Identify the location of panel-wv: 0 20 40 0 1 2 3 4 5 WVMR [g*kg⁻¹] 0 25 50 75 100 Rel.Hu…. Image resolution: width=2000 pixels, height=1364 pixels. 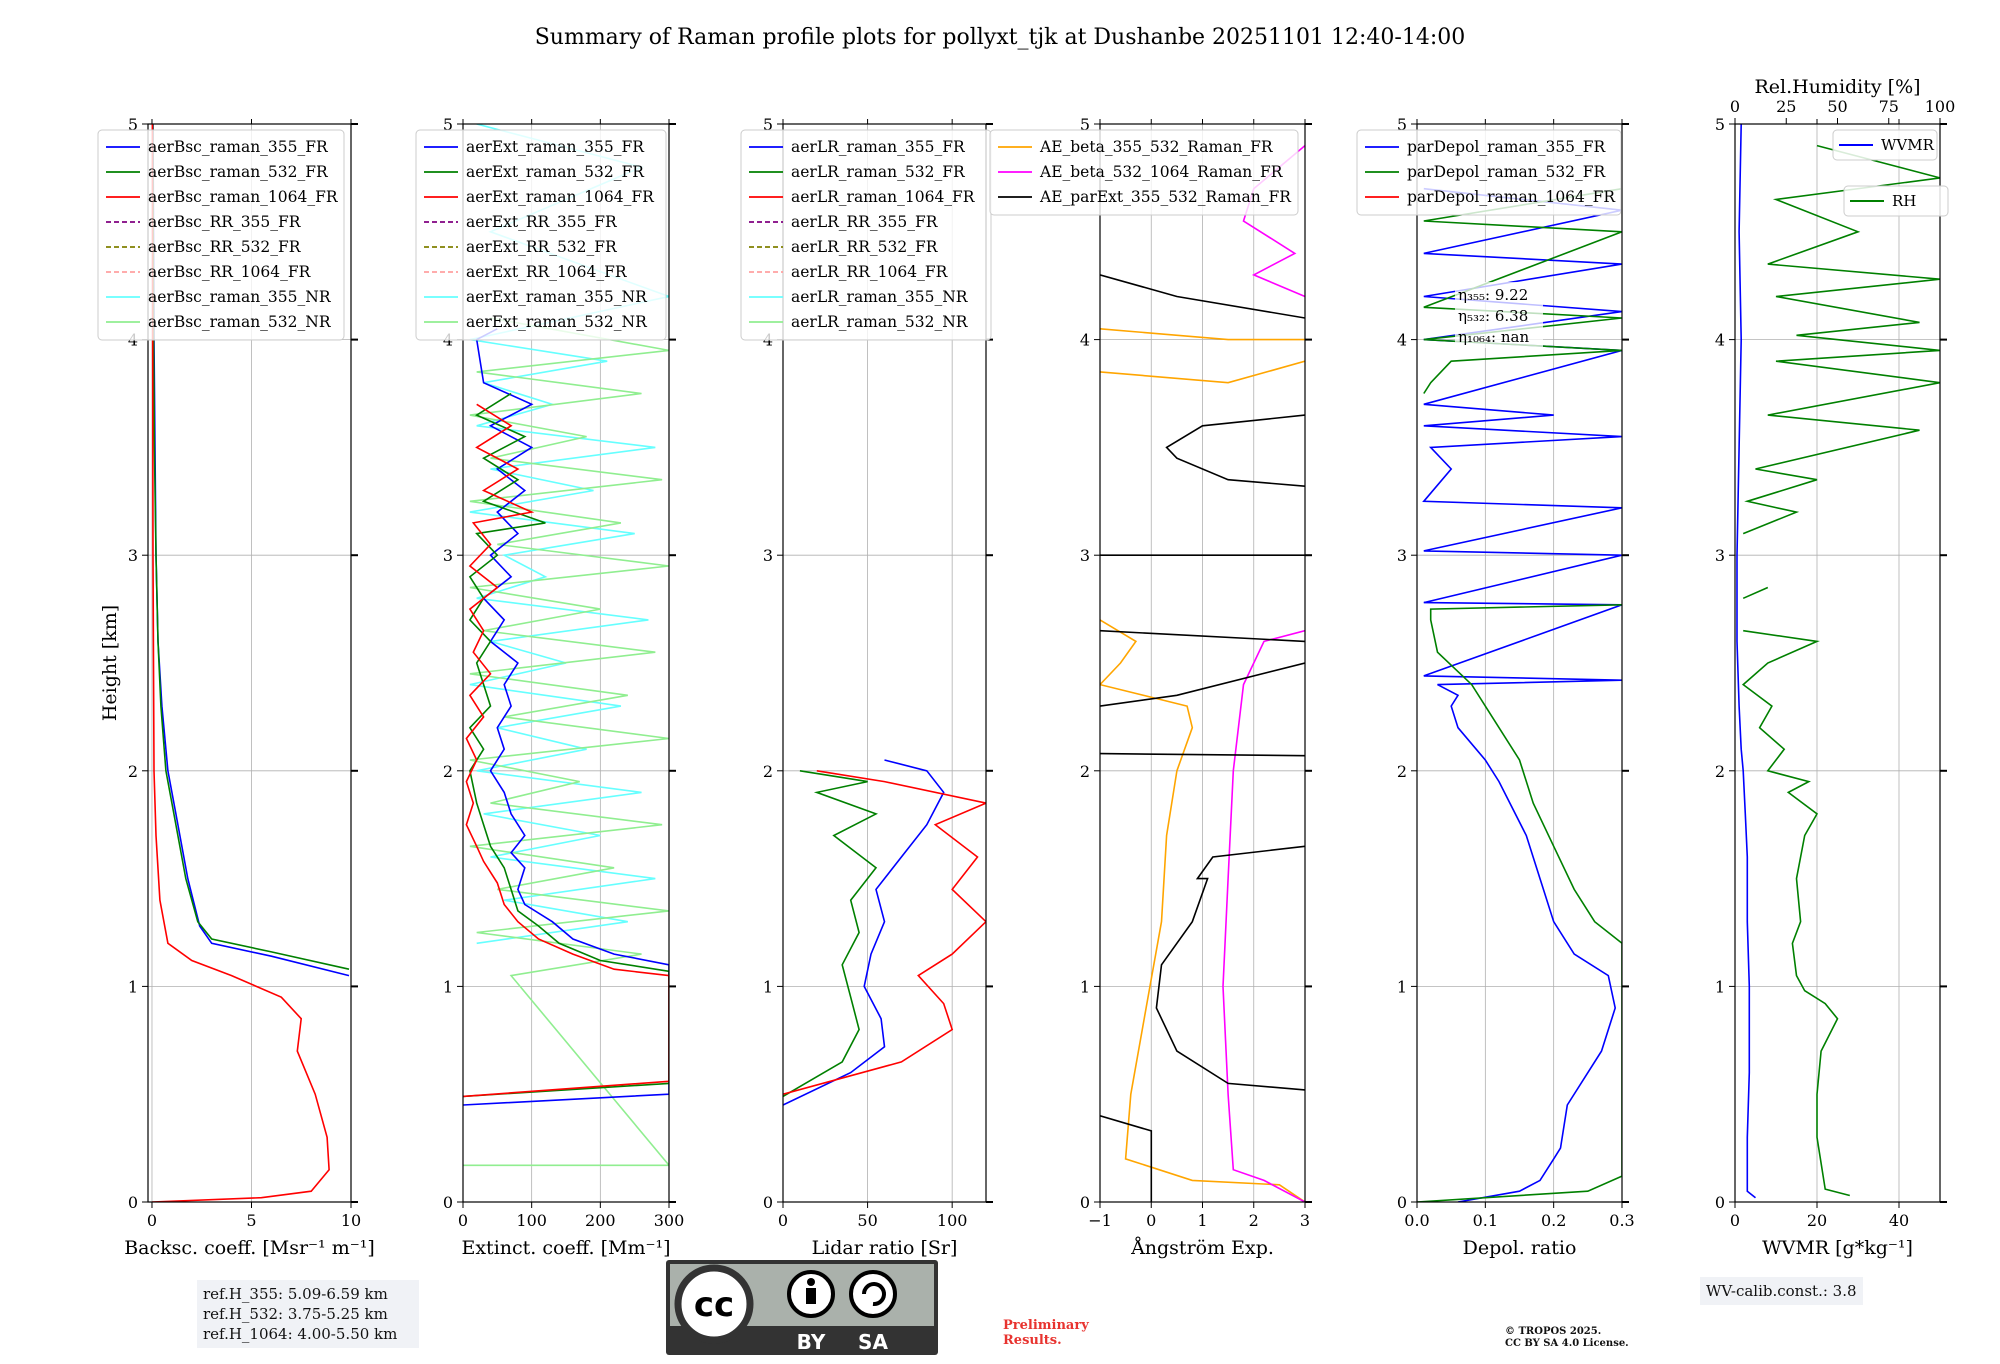
(1835, 667).